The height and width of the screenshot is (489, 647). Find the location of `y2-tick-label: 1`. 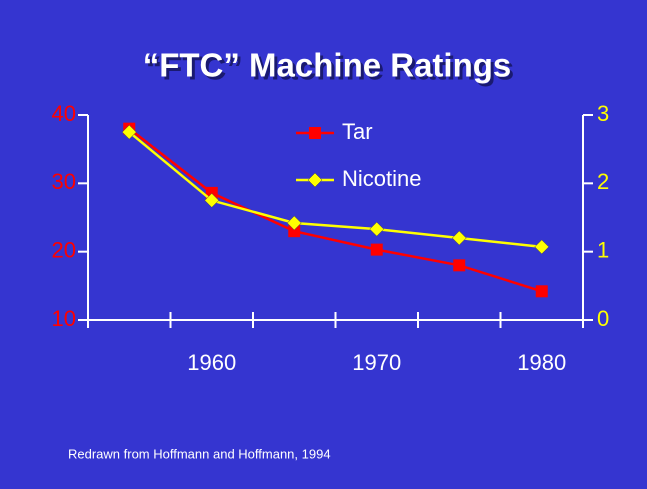

y2-tick-label: 1 is located at coordinates (603, 249).